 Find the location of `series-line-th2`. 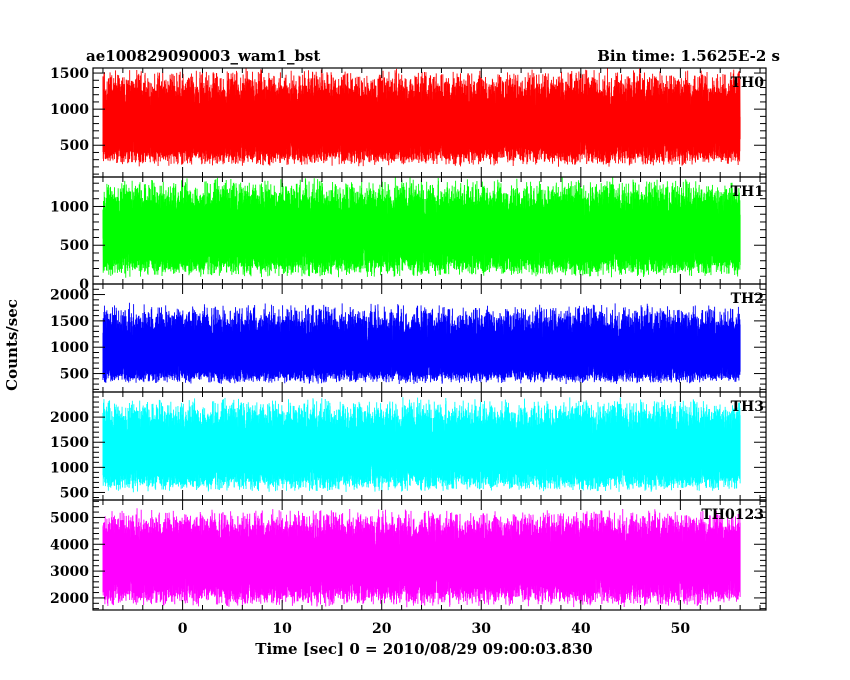

series-line-th2 is located at coordinates (421, 343).